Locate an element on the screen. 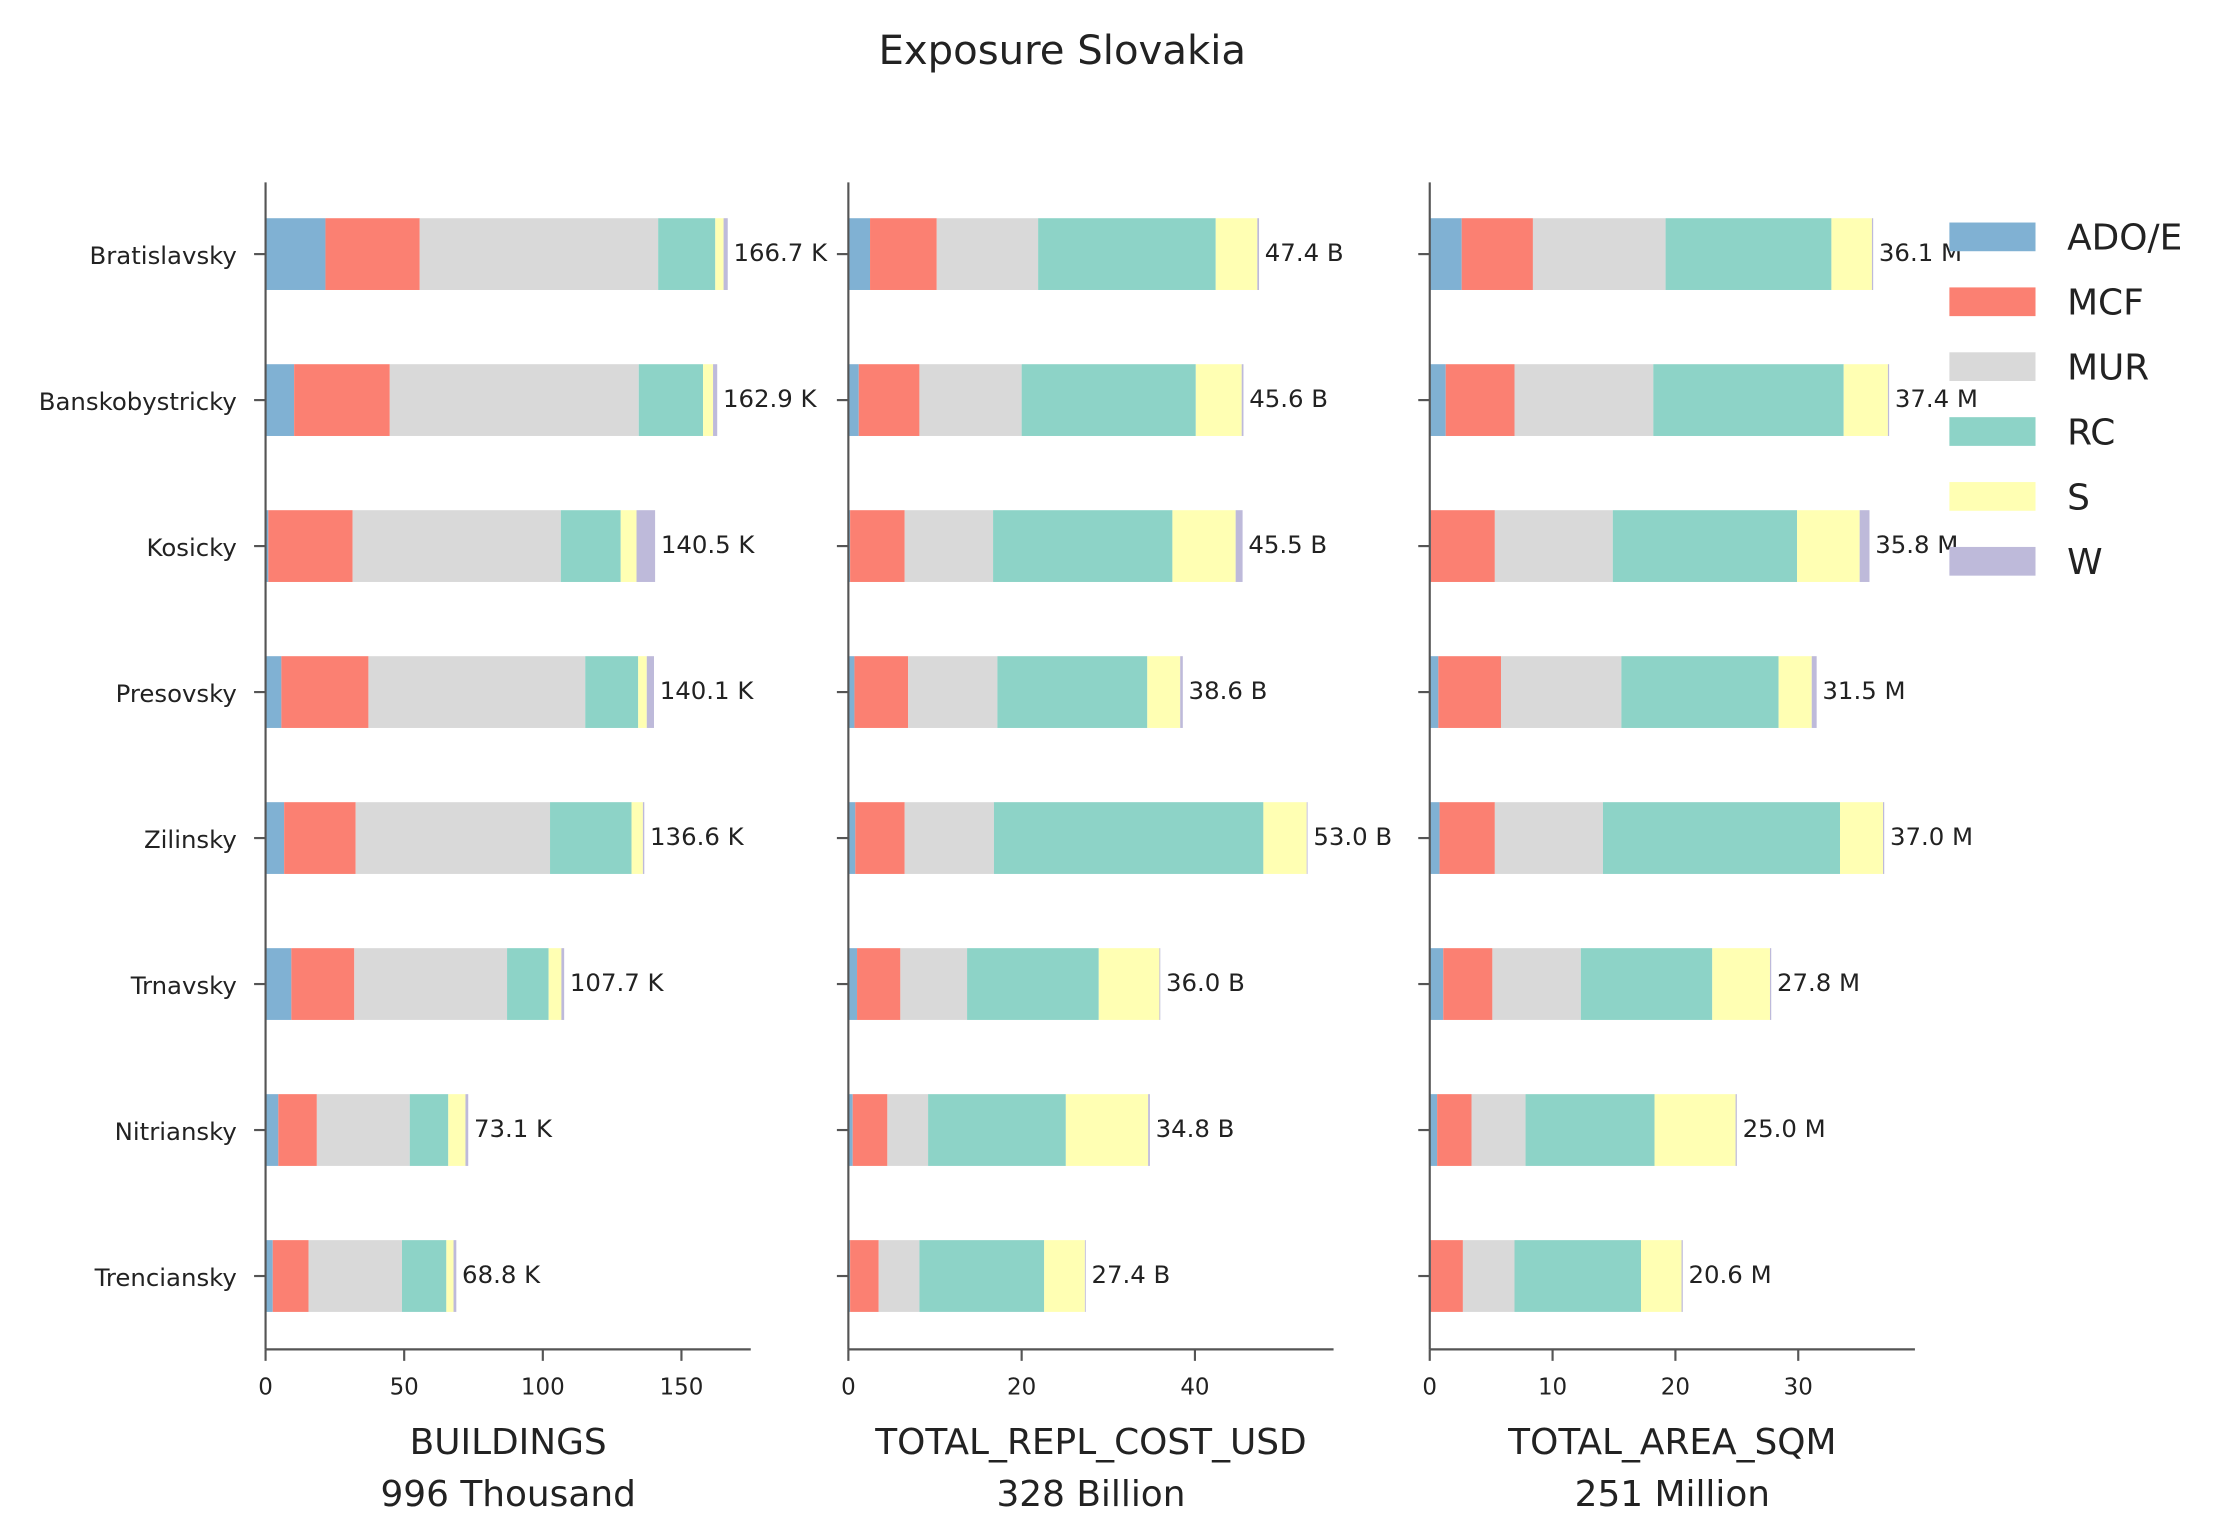 The image size is (2225, 1534). legend-label: W is located at coordinates (2084, 562).